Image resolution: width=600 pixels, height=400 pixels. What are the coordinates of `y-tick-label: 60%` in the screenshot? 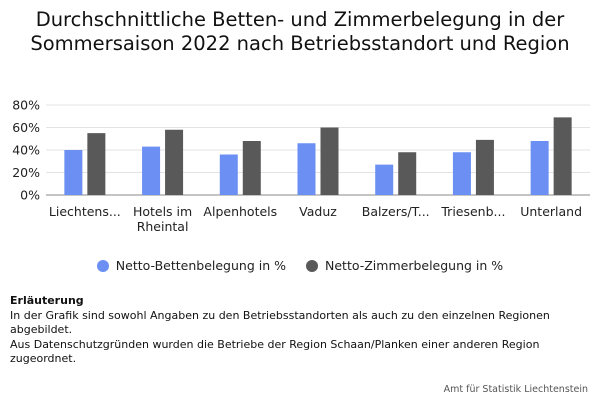 It's located at (26, 127).